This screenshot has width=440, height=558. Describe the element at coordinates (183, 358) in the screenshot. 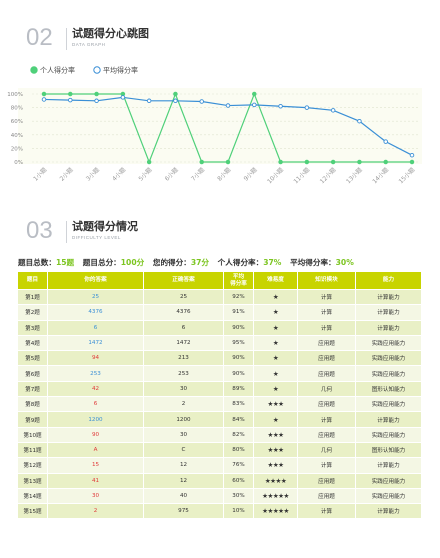

I see `correct-answer: 213` at that location.